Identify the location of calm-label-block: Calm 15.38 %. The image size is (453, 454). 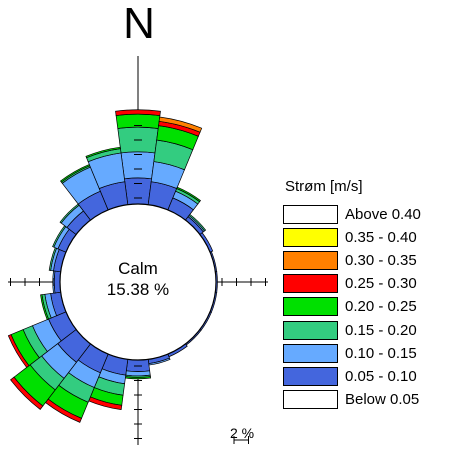
(138, 279).